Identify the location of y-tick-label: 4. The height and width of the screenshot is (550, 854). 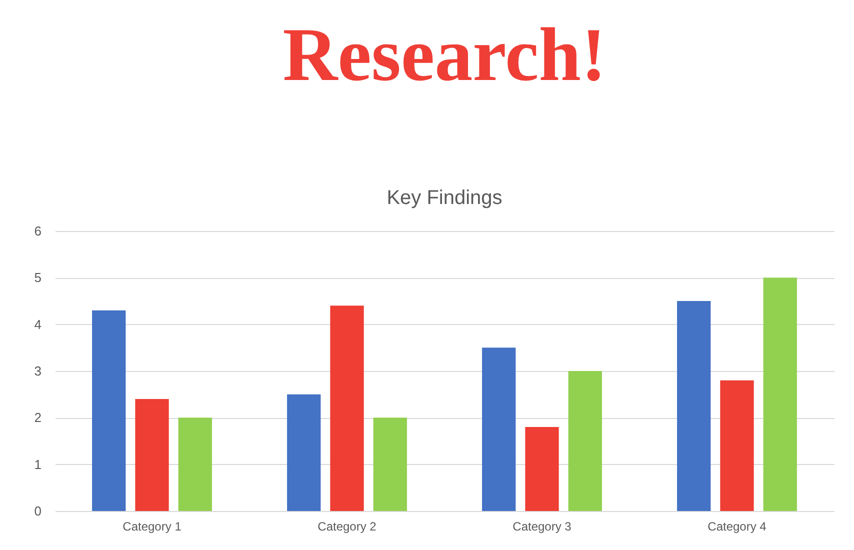
(38, 324).